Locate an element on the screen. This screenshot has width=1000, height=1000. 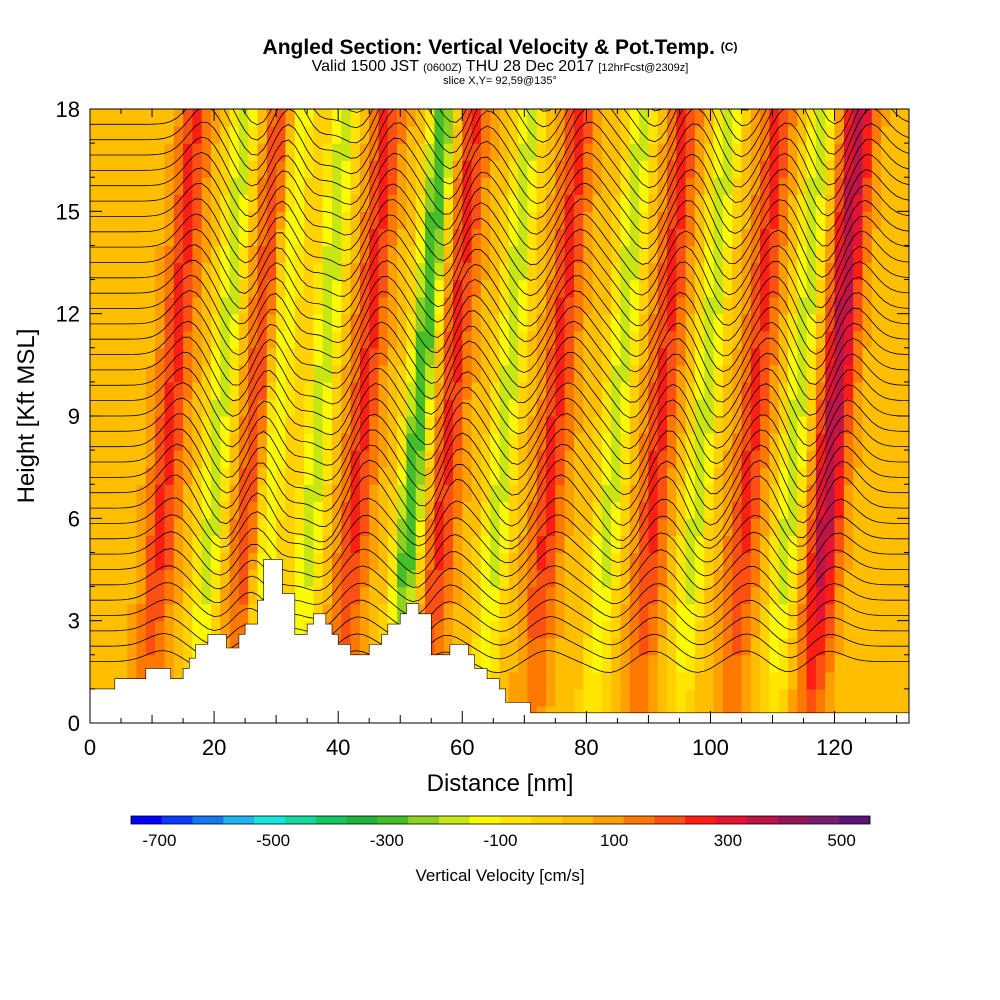
theta-isoline is located at coordinates (499, 569).